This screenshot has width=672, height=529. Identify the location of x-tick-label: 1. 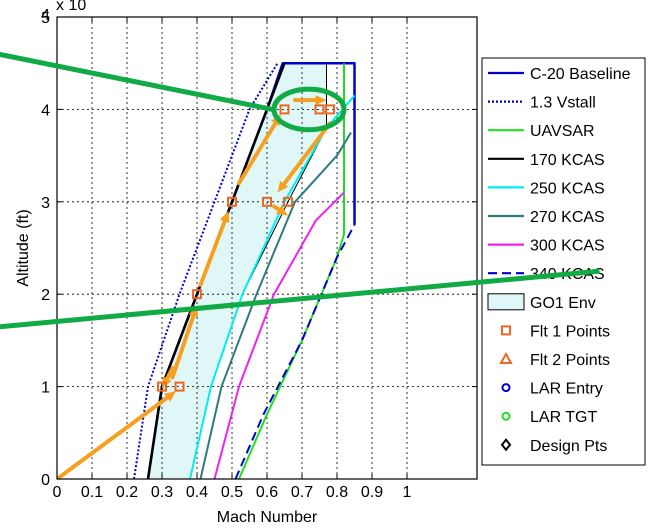
(407, 492).